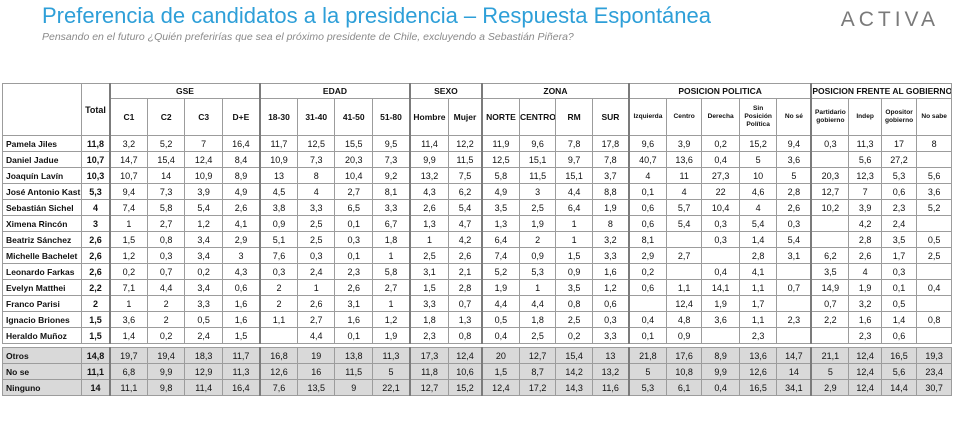 This screenshot has width=961, height=428. I want to click on table-cell: 7,8, so click(610, 159).